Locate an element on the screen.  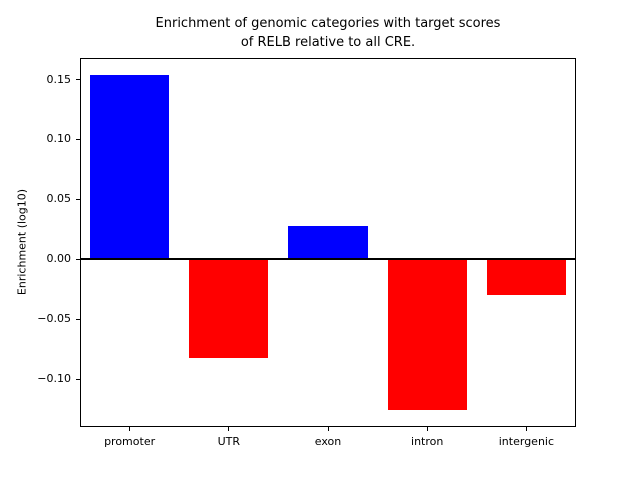
y-tick-label: 0.05 is located at coordinates (59, 199).